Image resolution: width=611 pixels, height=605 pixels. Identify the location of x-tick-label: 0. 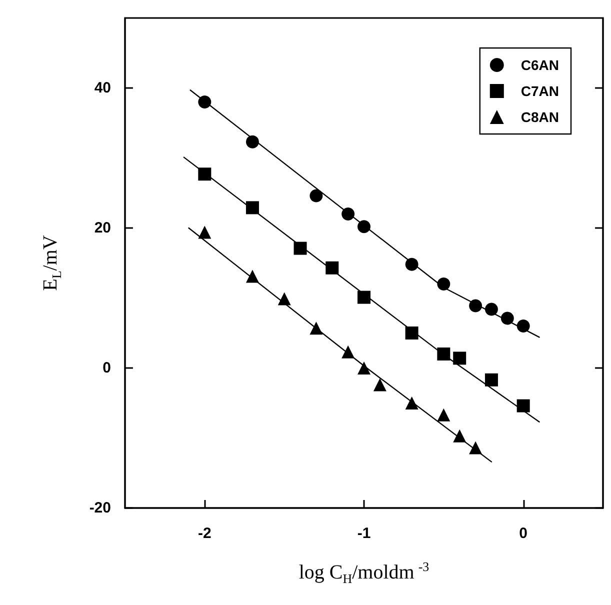
(523, 533).